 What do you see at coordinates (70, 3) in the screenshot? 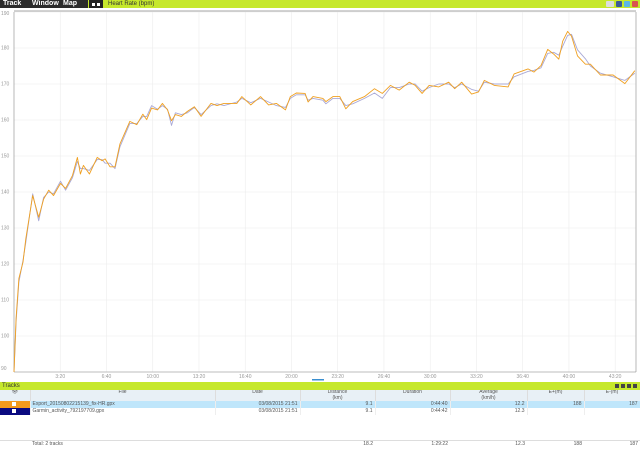
I see `menu-map: Map` at bounding box center [70, 3].